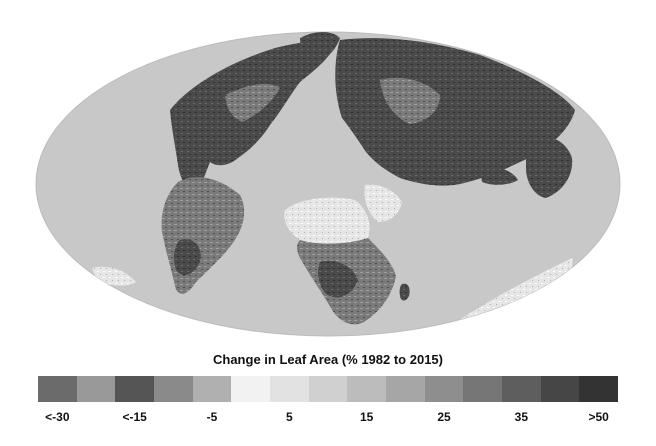  Describe the element at coordinates (328, 419) in the screenshot. I see `legend-tick-labels: <-30 <-15 -5 5 15 25 35 >50` at that location.